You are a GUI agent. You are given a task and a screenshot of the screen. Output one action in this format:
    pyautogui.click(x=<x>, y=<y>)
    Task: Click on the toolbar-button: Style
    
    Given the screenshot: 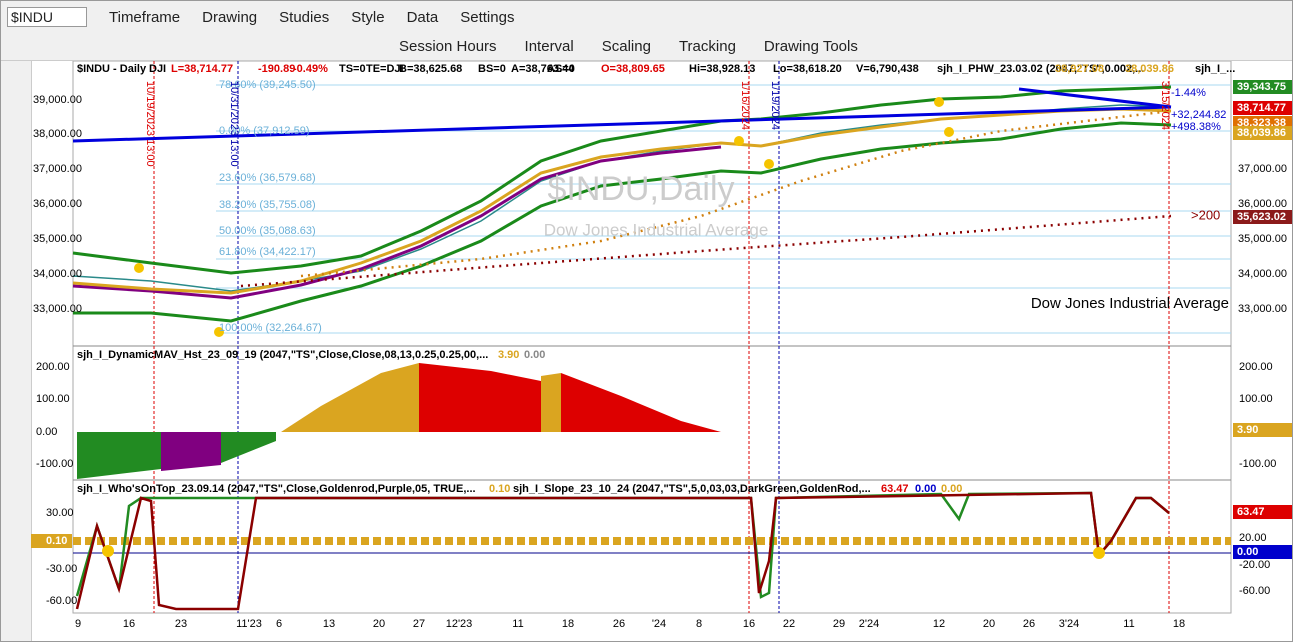 What is the action you would take?
    pyautogui.click(x=368, y=17)
    